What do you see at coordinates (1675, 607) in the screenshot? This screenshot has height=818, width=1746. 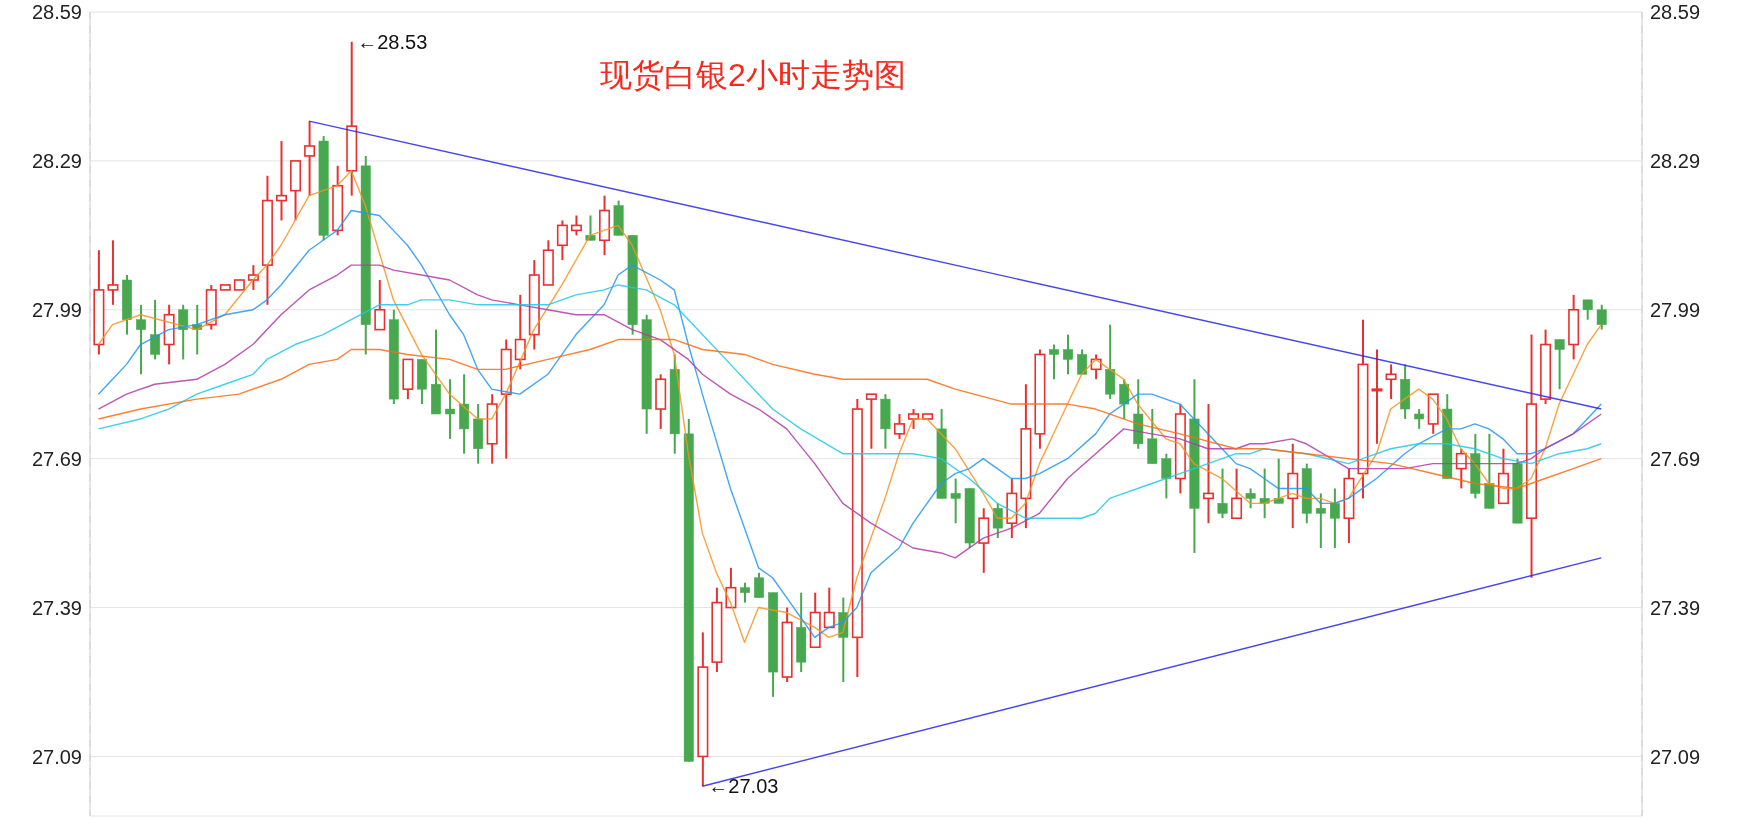 I see `y2-tick-label: 27.39` at bounding box center [1675, 607].